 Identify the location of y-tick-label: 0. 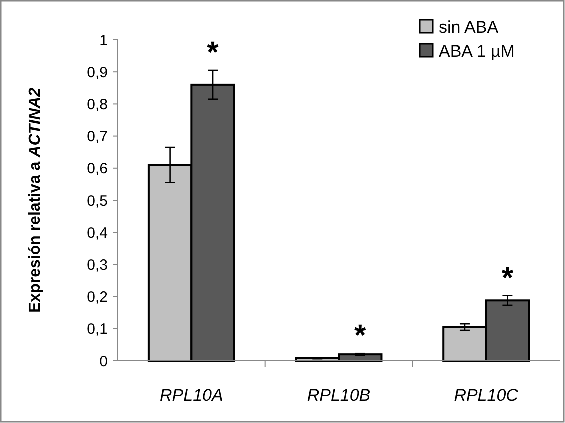
(104, 361).